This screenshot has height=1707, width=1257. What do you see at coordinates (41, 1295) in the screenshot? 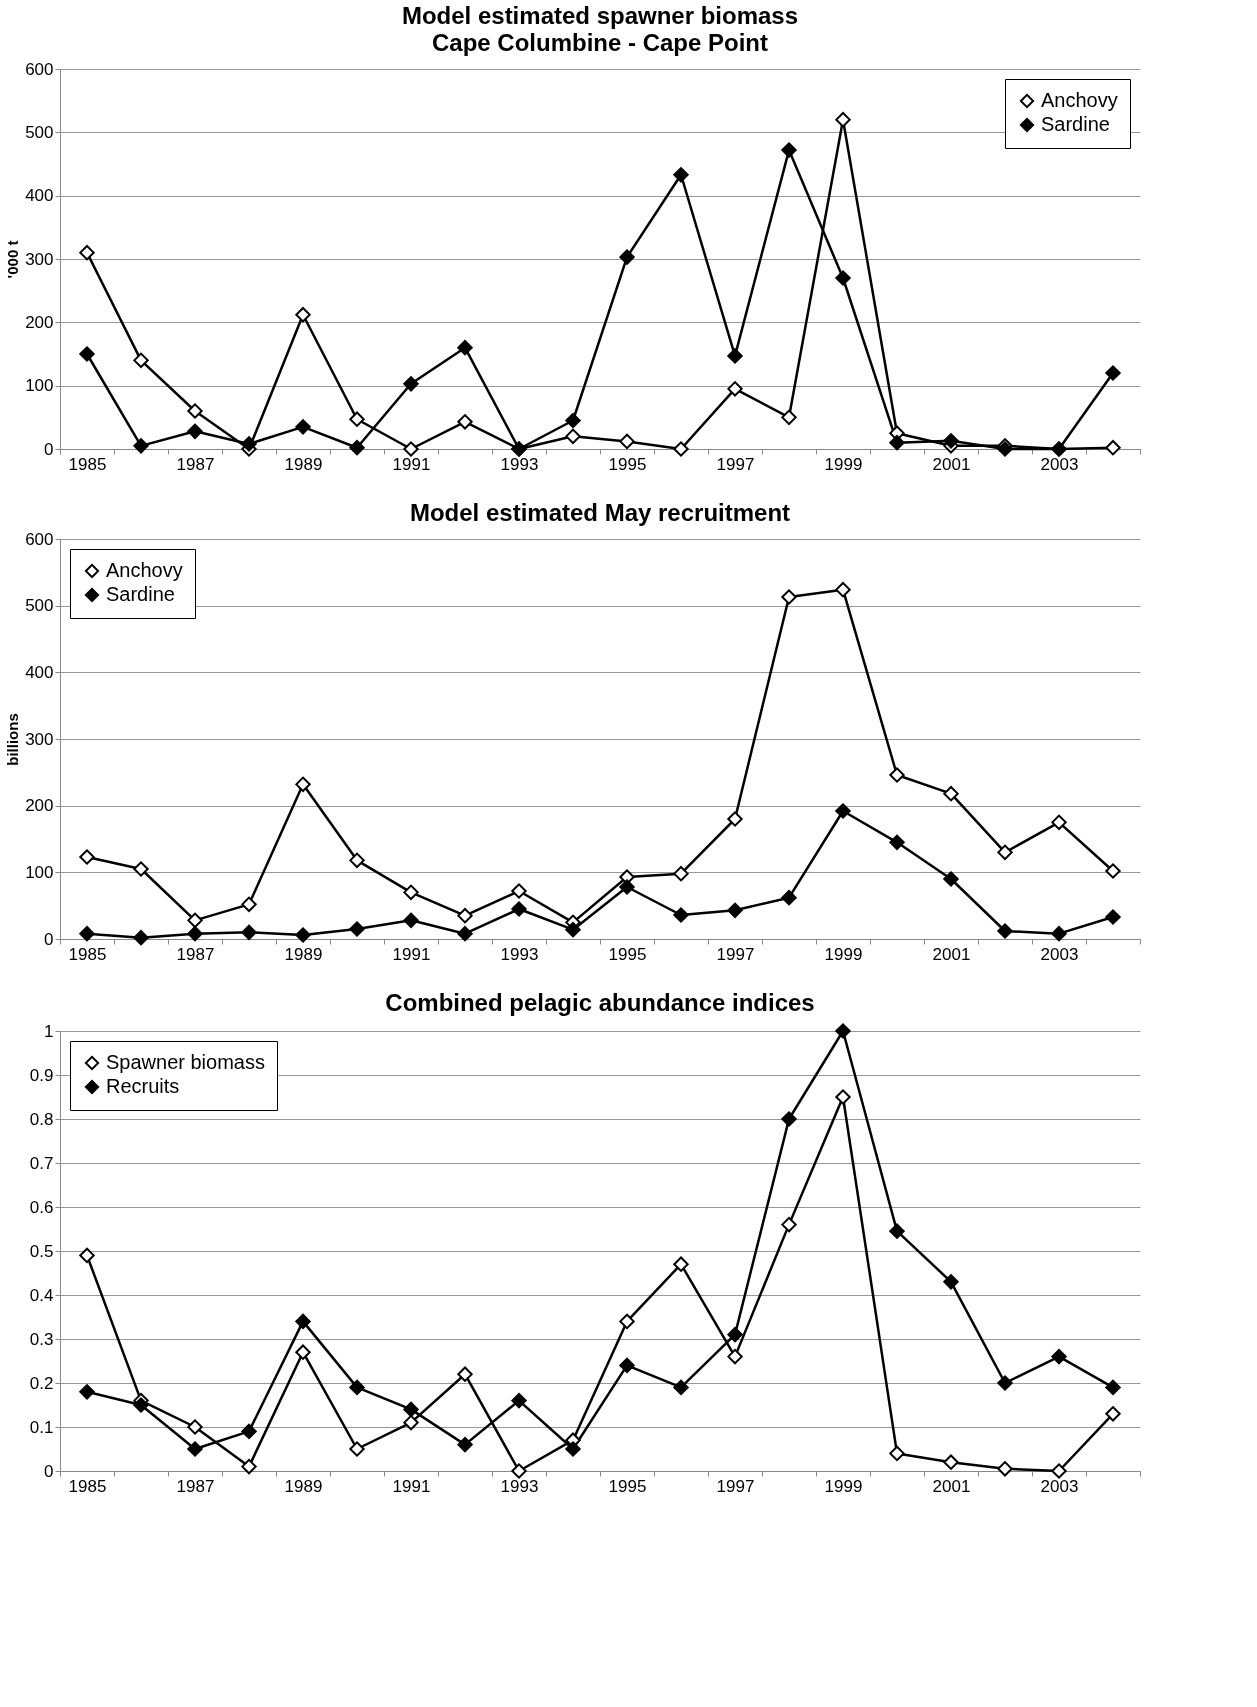
I see `y-tick-label: 0.4` at bounding box center [41, 1295].